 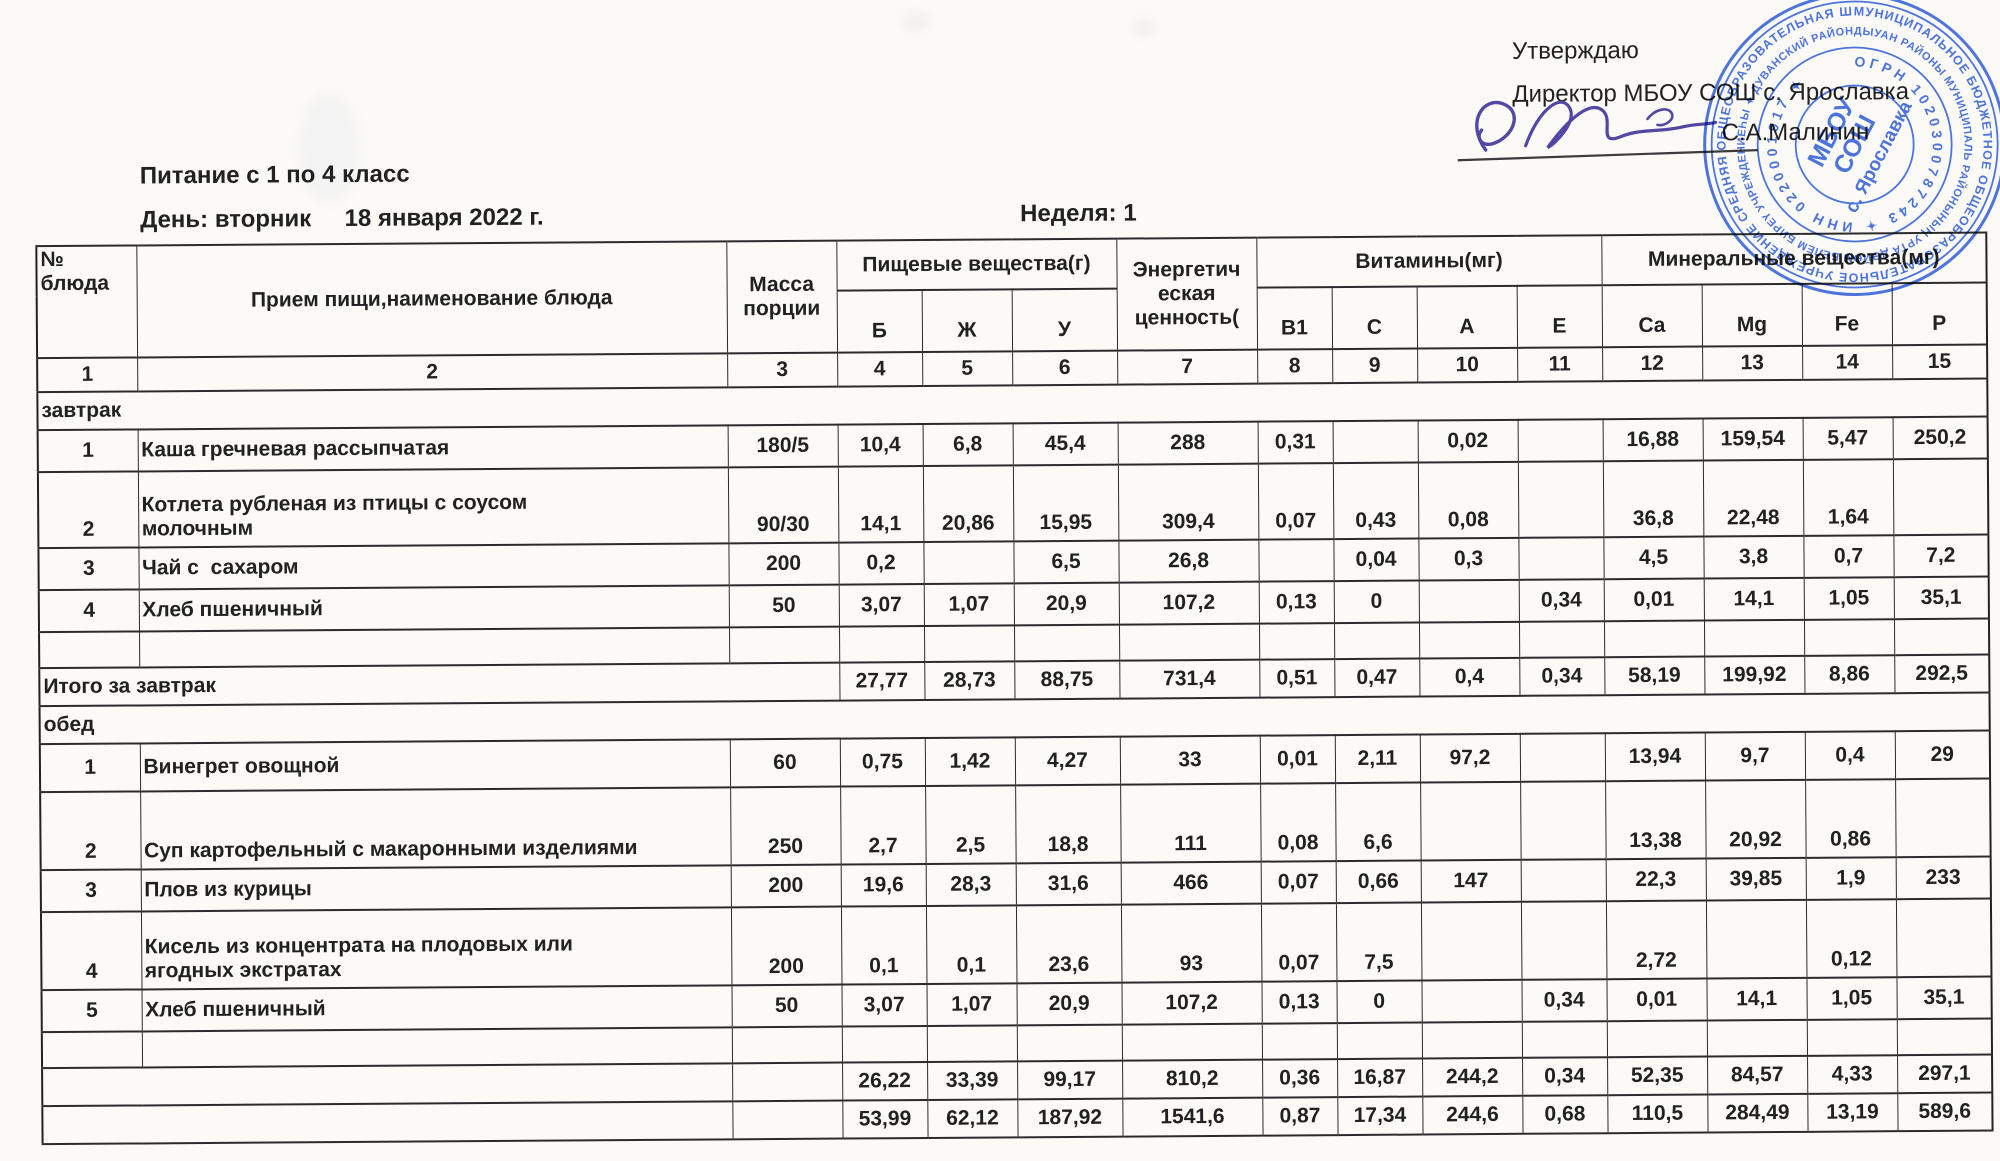 What do you see at coordinates (971, 944) in the screenshot?
I see `value-cell: 0,1` at bounding box center [971, 944].